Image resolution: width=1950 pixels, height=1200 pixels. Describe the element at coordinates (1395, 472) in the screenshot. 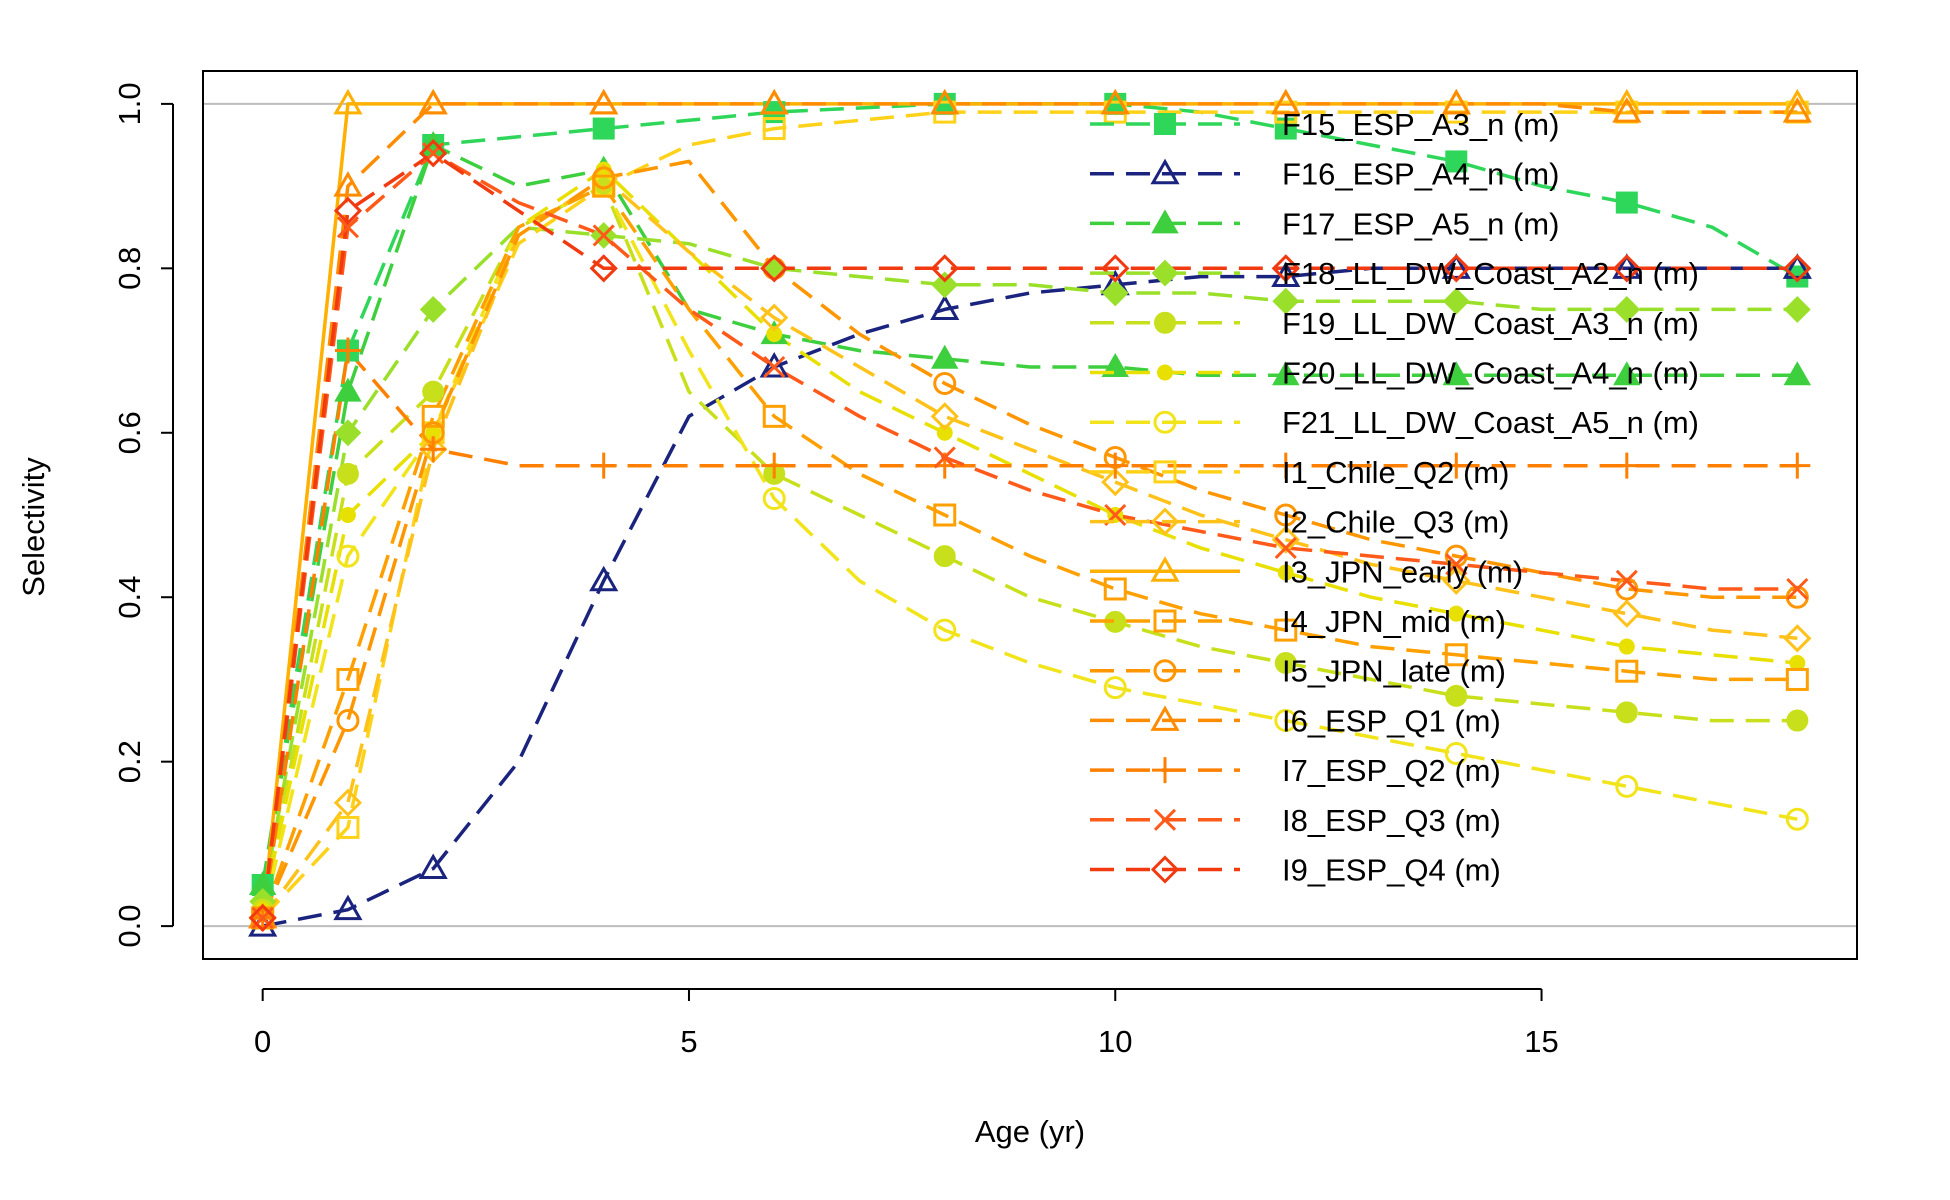

I see `legend-label: I1_Chile_Q2 (m)` at that location.